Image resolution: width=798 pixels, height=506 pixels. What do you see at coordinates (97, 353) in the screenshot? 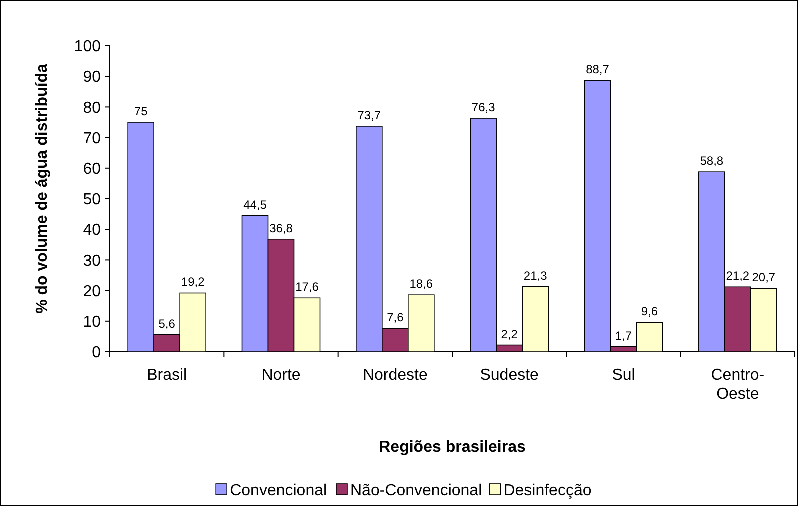
I see `y-tick-label: 0` at bounding box center [97, 353].